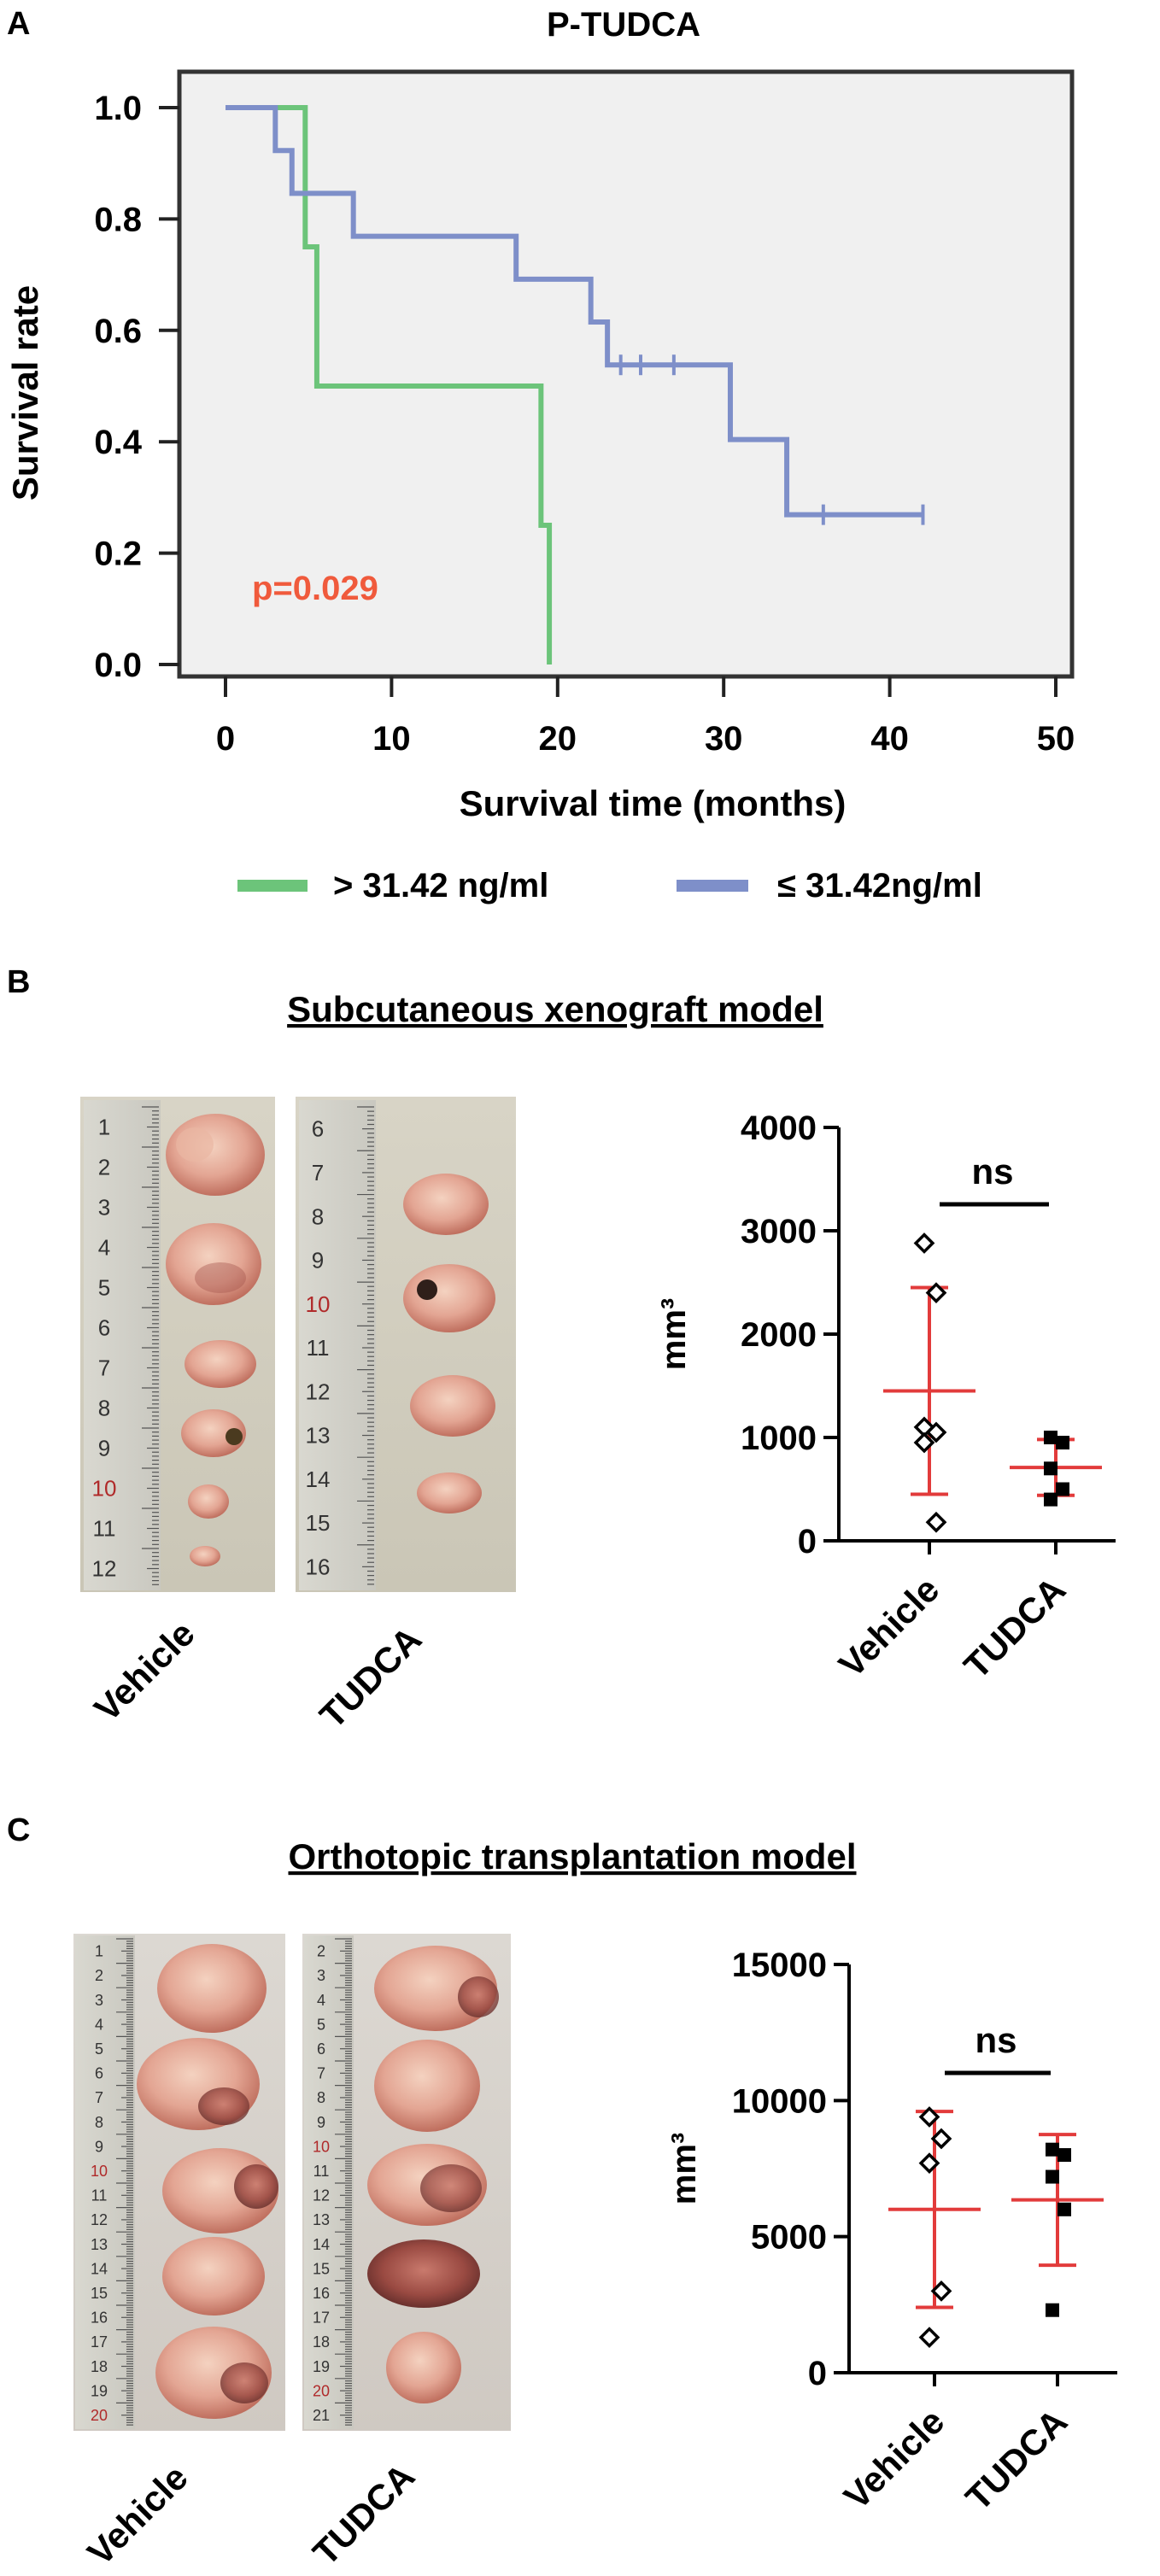  What do you see at coordinates (449, 1343) in the screenshot?
I see `tumors-b-tudca` at bounding box center [449, 1343].